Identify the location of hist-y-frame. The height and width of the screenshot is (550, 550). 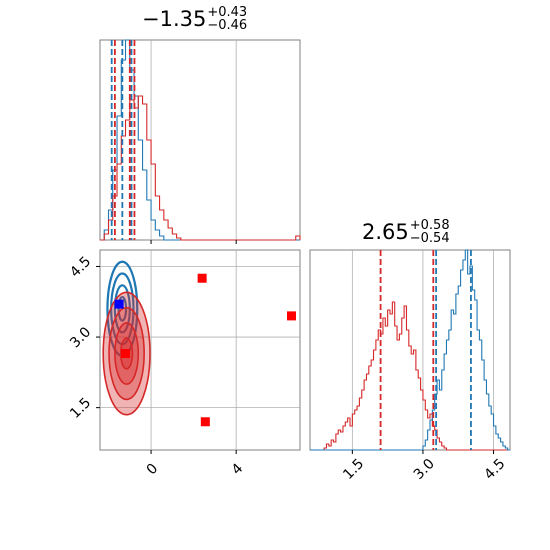
(410, 350).